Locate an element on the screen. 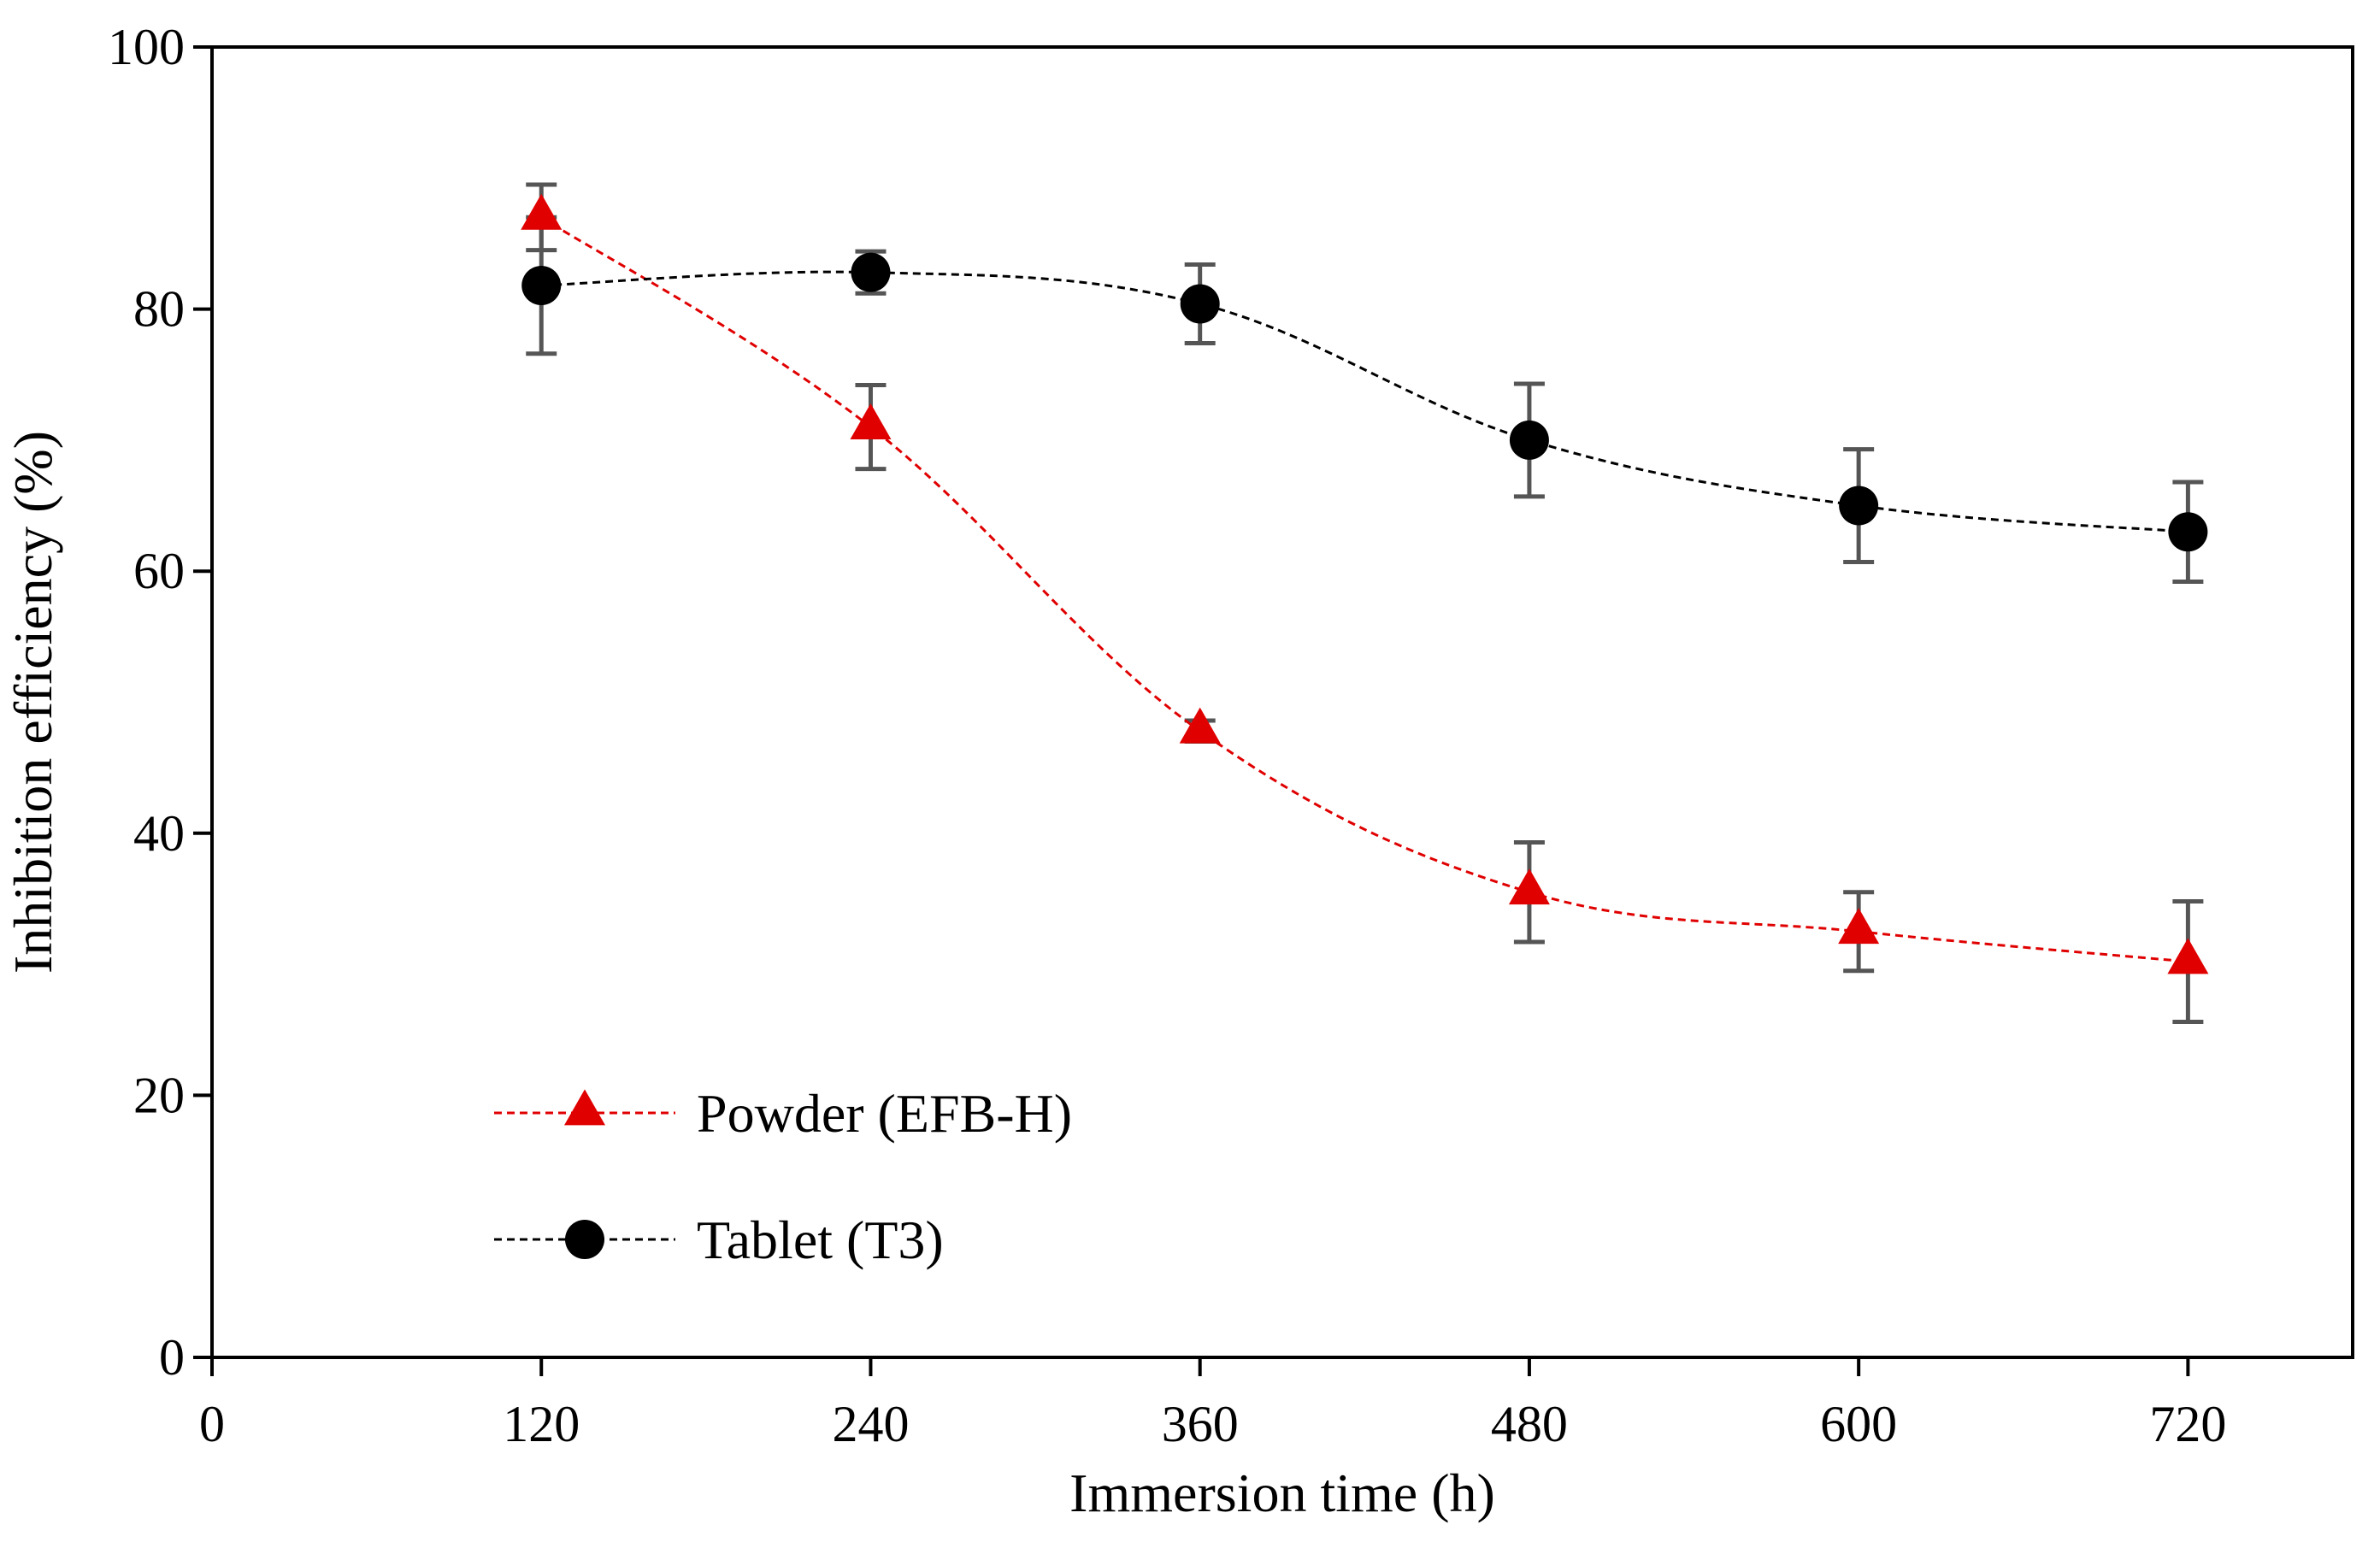  legend-label-tablet: Tablet (T3) is located at coordinates (821, 1240).